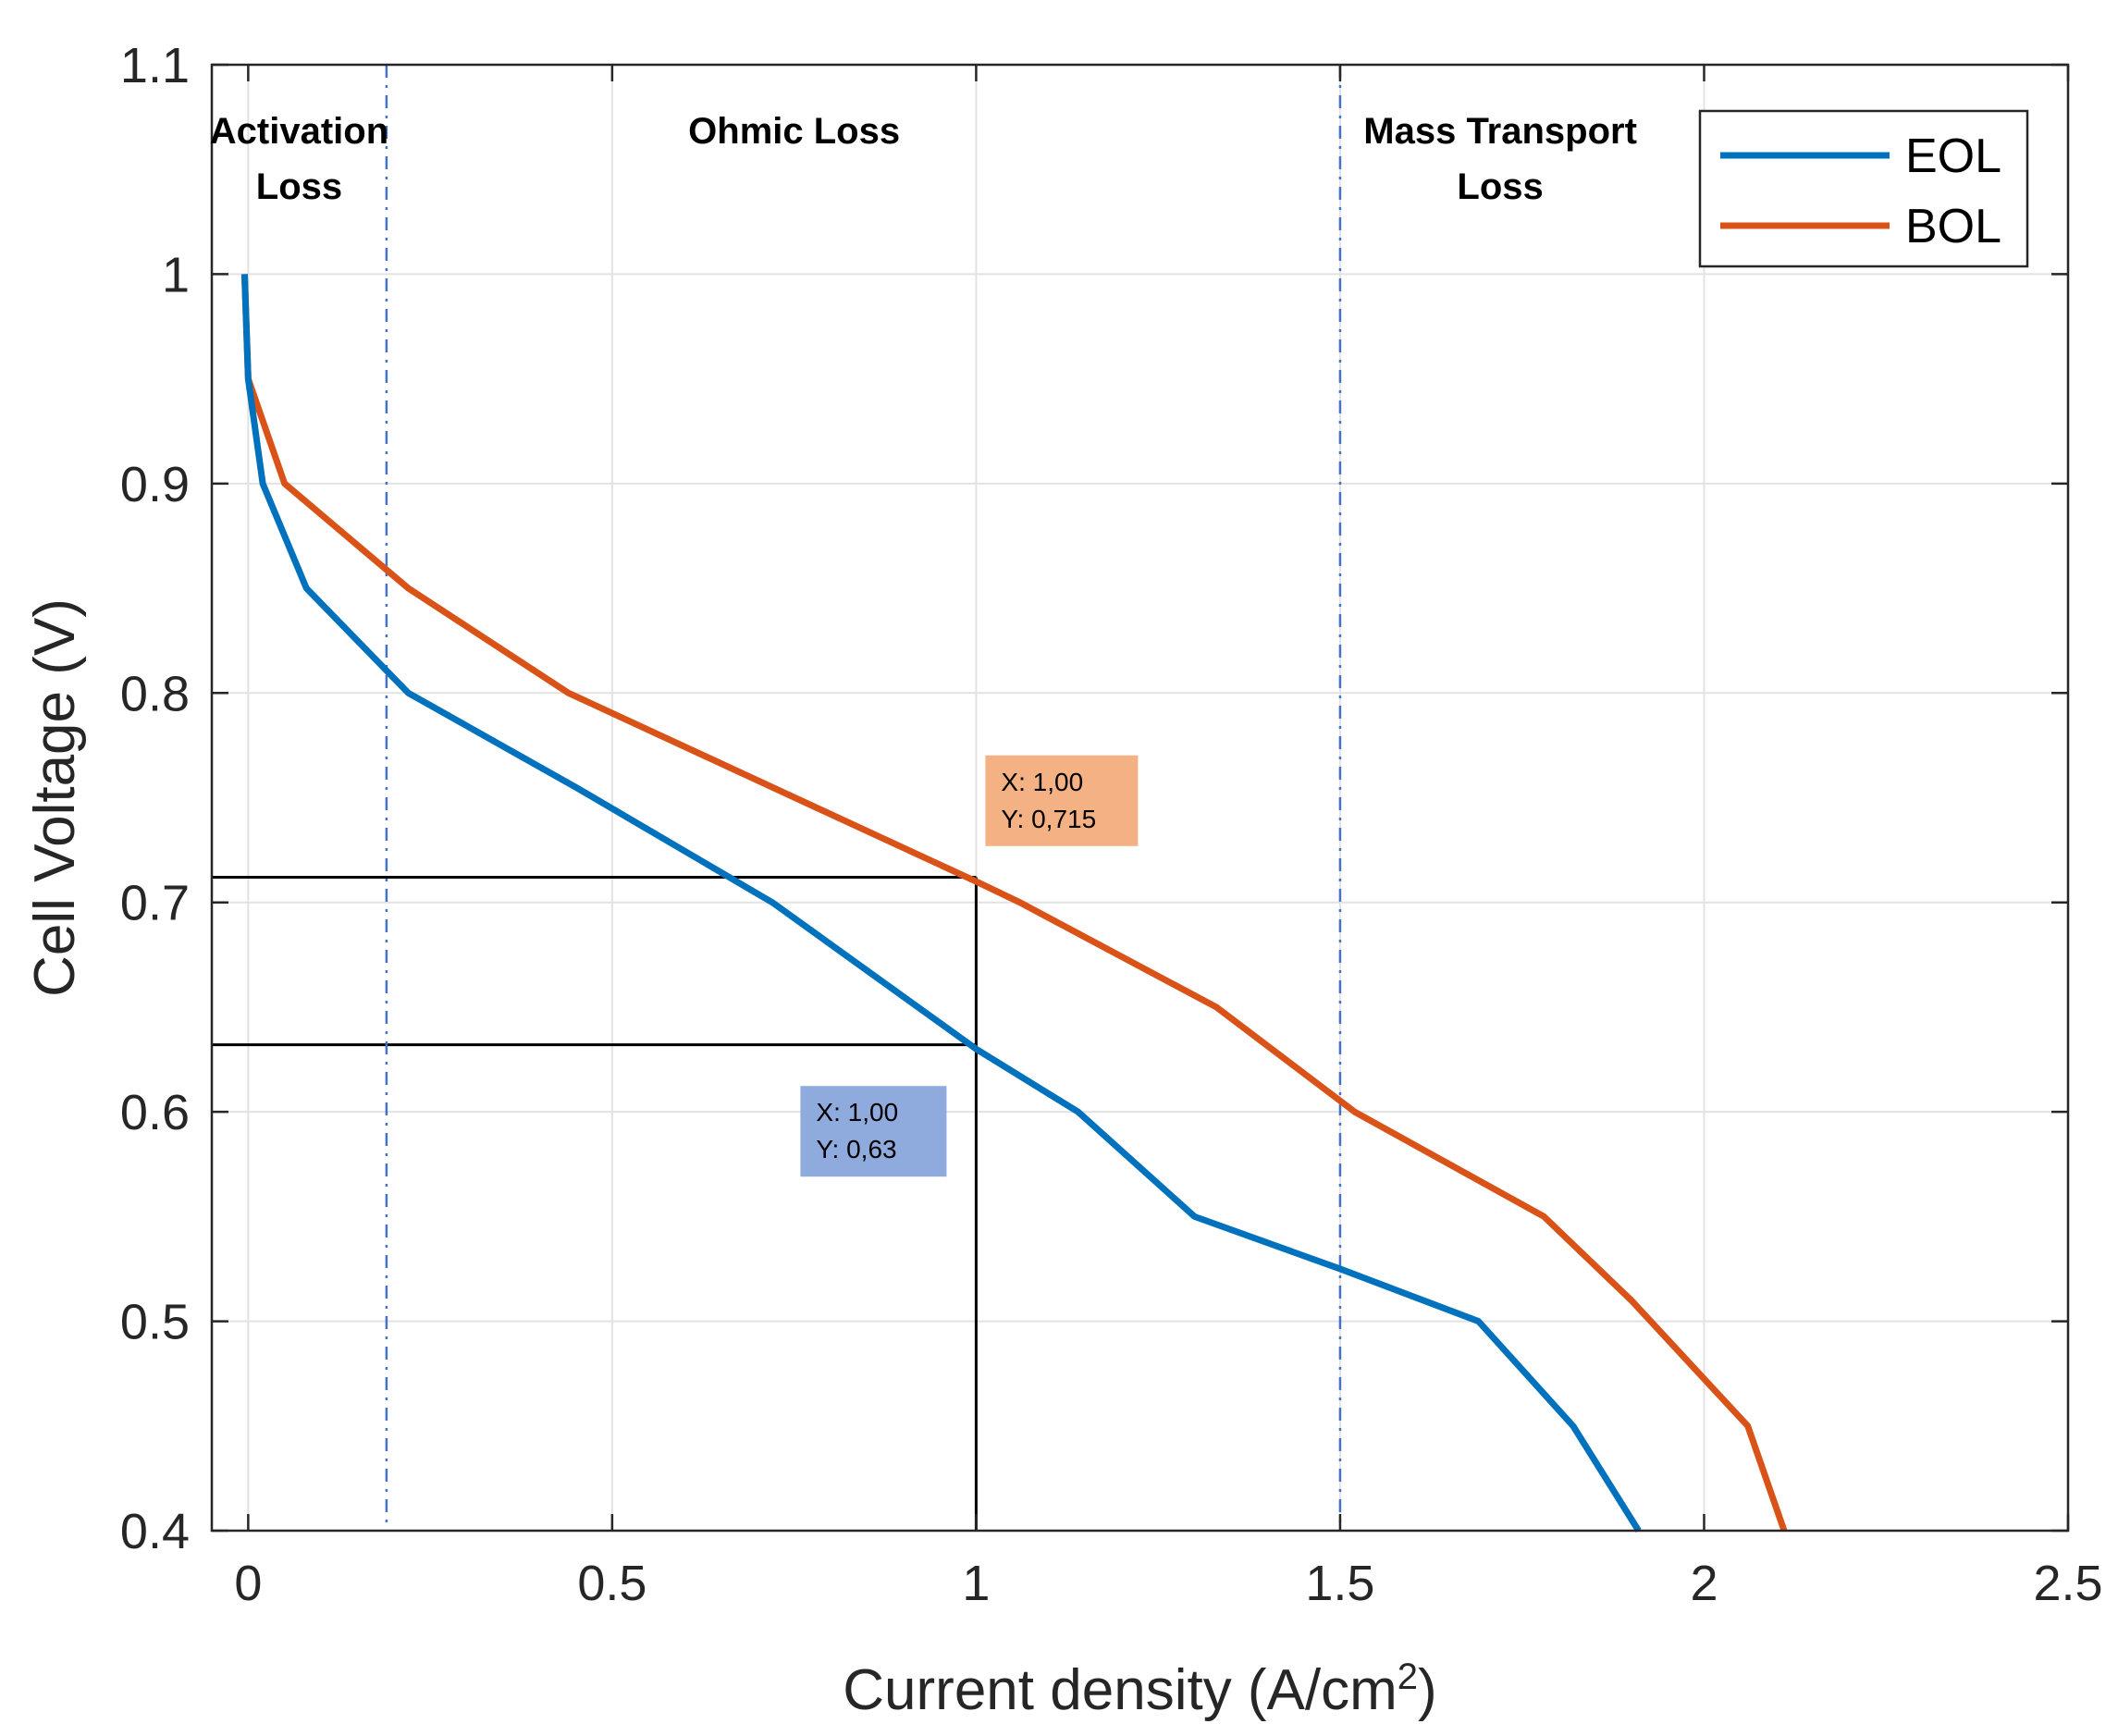 The height and width of the screenshot is (1736, 2118). I want to click on y-tick-label: 0.4, so click(155, 1531).